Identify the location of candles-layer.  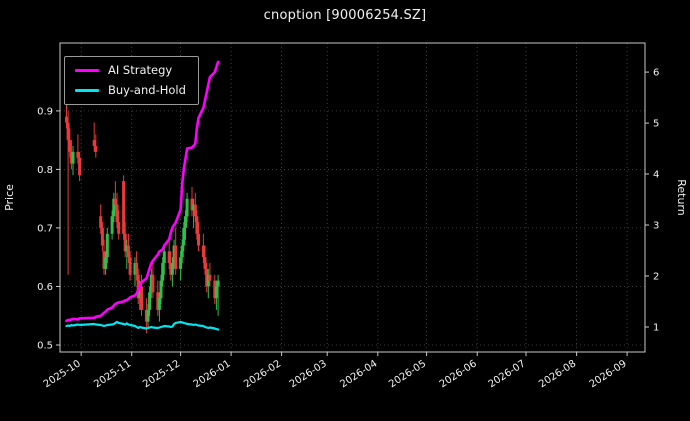
(142, 213).